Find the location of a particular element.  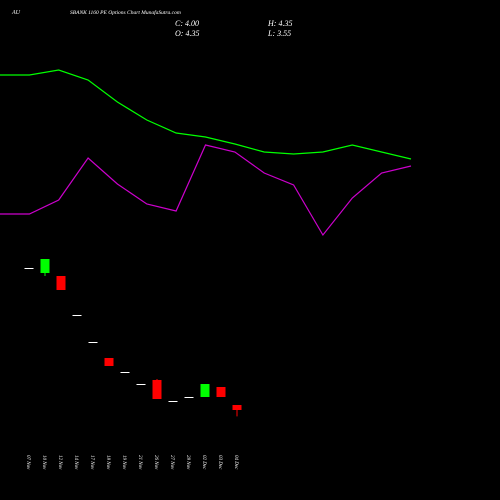

x-tick-label: 27 Nov is located at coordinates (171, 462).